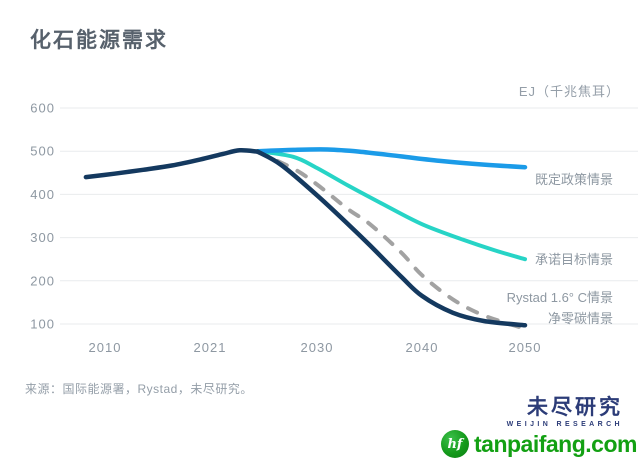  Describe the element at coordinates (42, 194) in the screenshot. I see `y-tick-label: 400` at that location.